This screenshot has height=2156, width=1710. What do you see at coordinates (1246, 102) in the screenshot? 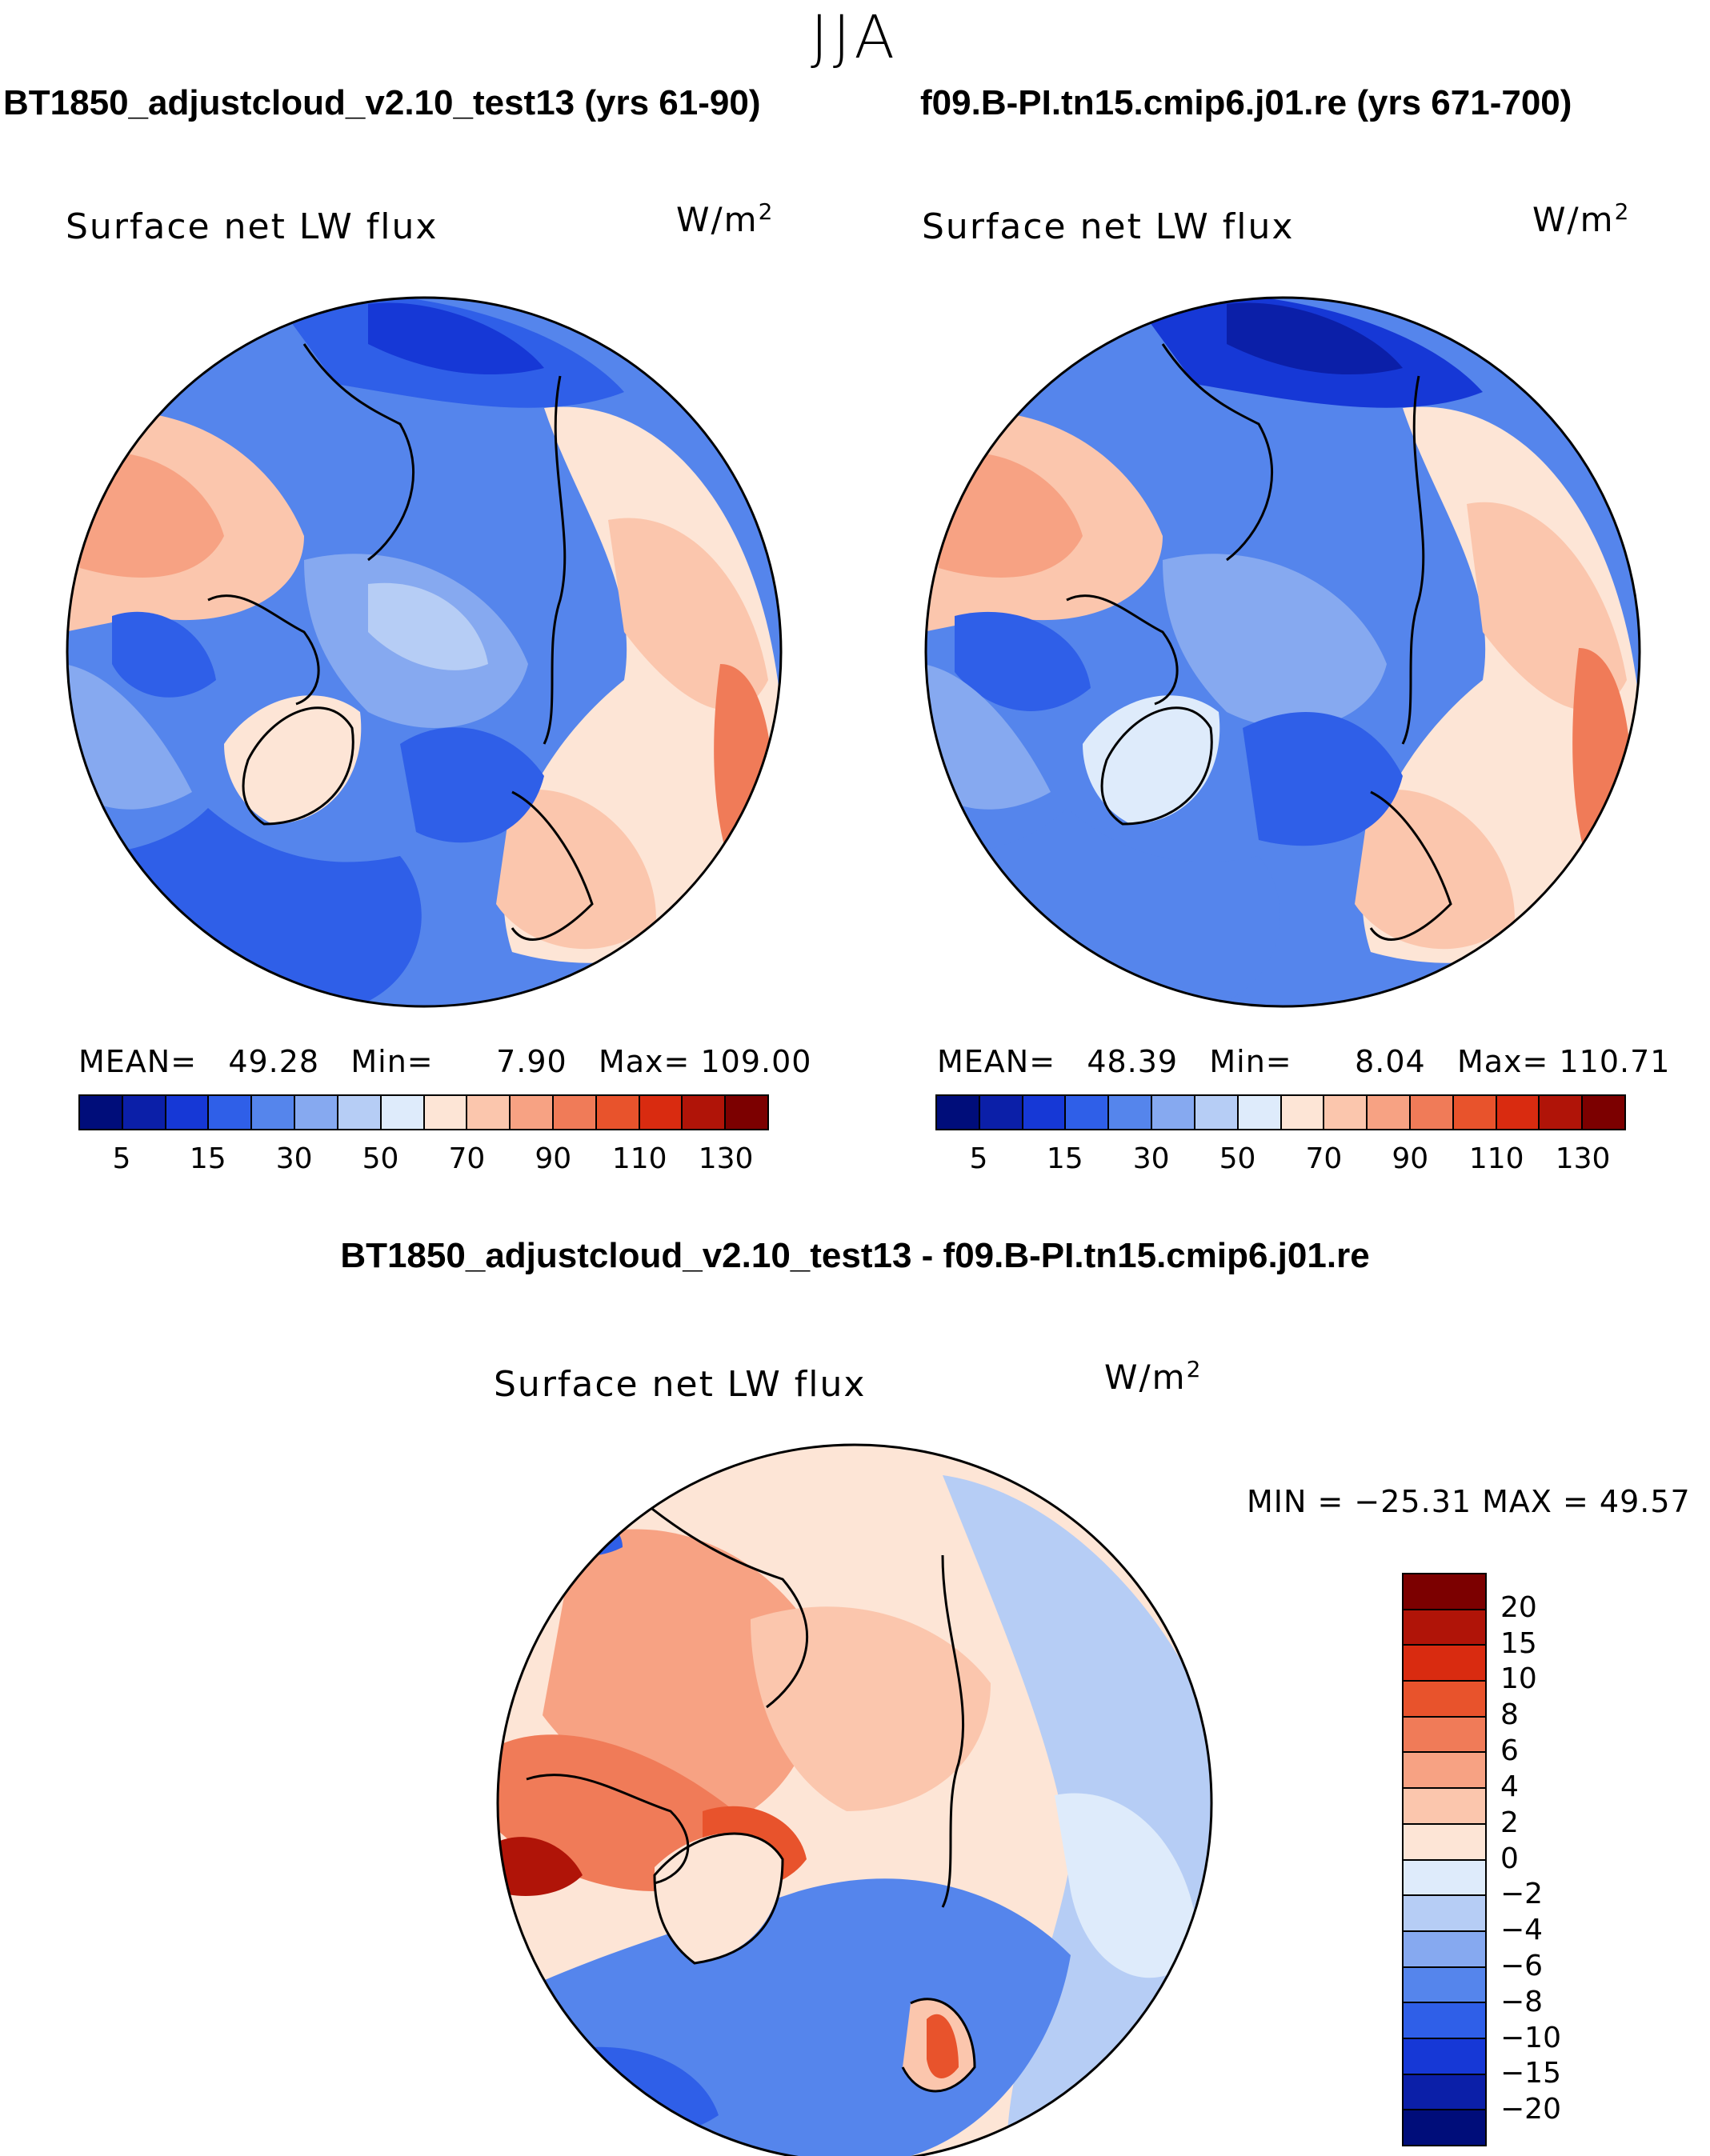
I see `panel-2-title: f09.B-PI.tn15.cmip6.j01.re (yrs 671-700)` at bounding box center [1246, 102].